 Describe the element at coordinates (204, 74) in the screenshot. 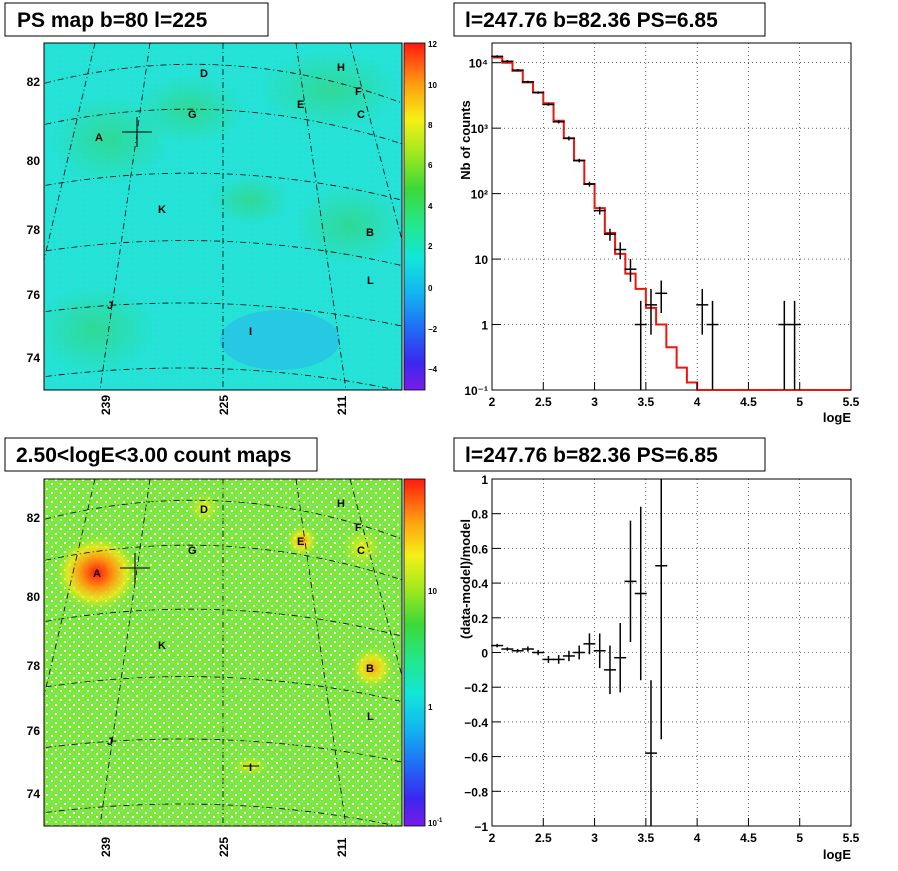

I see `src-label-d: D` at that location.